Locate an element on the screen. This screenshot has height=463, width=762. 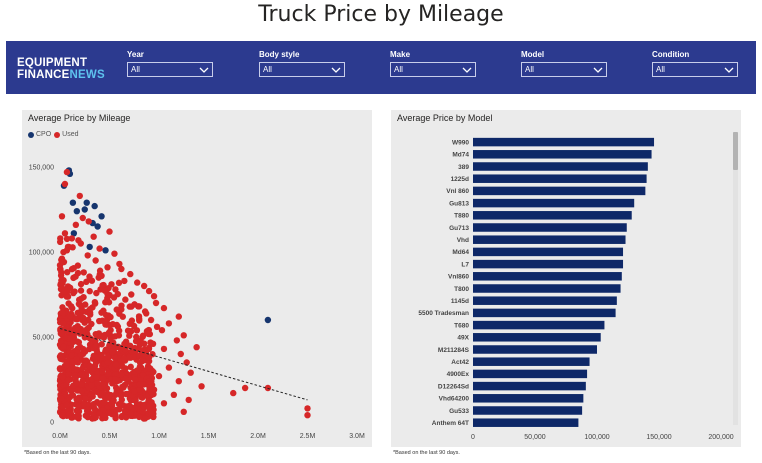
scrollbar-track is located at coordinates (735, 278).